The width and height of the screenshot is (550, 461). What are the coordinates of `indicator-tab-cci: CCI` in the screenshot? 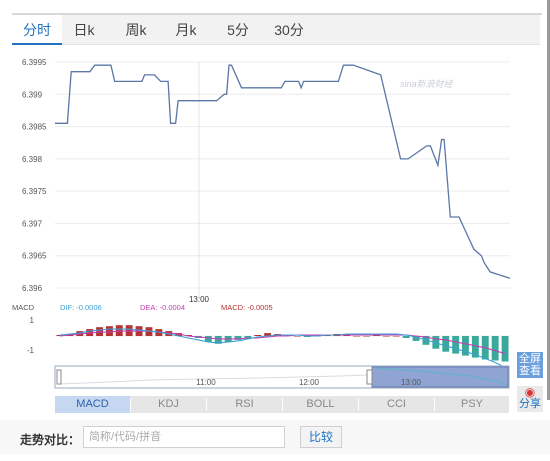 It's located at (396, 404).